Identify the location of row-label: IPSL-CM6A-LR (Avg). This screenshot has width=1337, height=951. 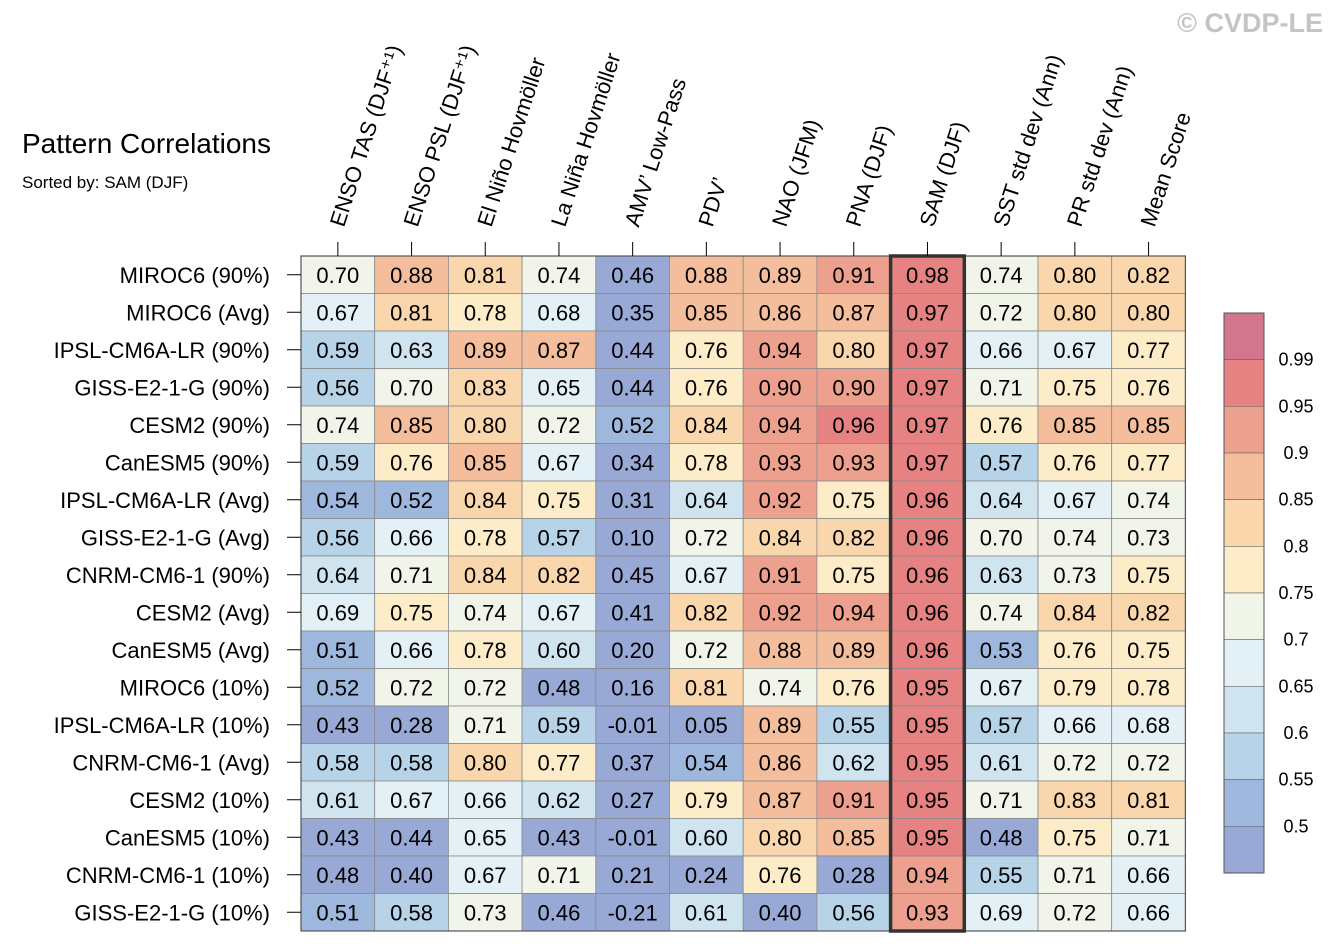
(165, 500).